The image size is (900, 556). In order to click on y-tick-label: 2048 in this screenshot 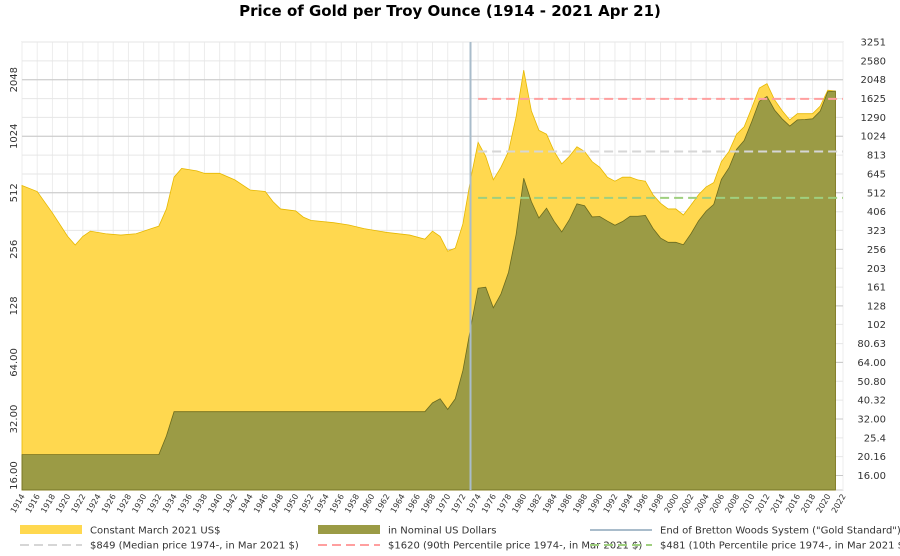, I will do `click(14, 79)`.